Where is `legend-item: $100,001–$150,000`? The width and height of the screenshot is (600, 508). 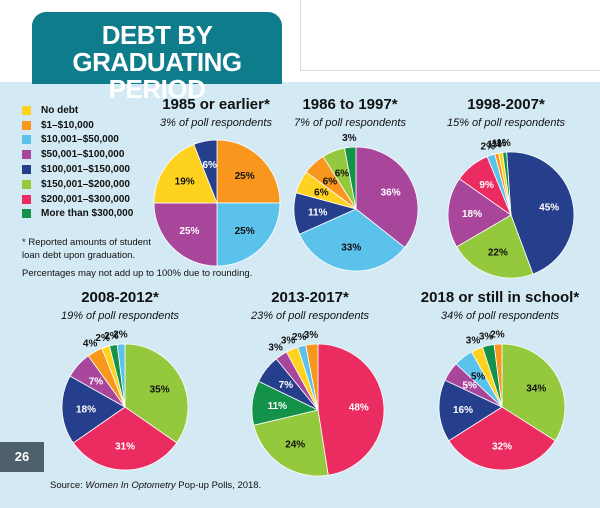
legend-item: $100,001–$150,000 is located at coordinates (77, 169).